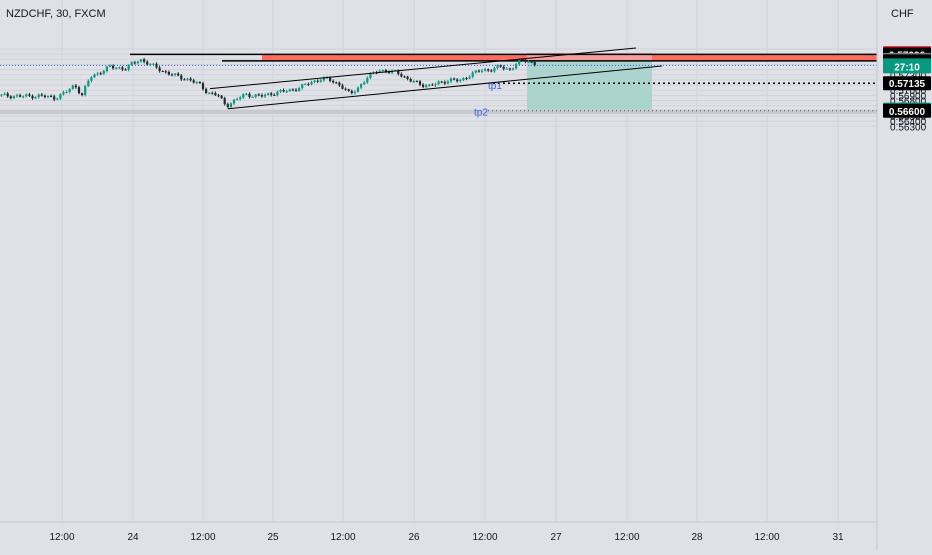 The height and width of the screenshot is (555, 932). I want to click on price-tag-label: 0.57135, so click(907, 84).